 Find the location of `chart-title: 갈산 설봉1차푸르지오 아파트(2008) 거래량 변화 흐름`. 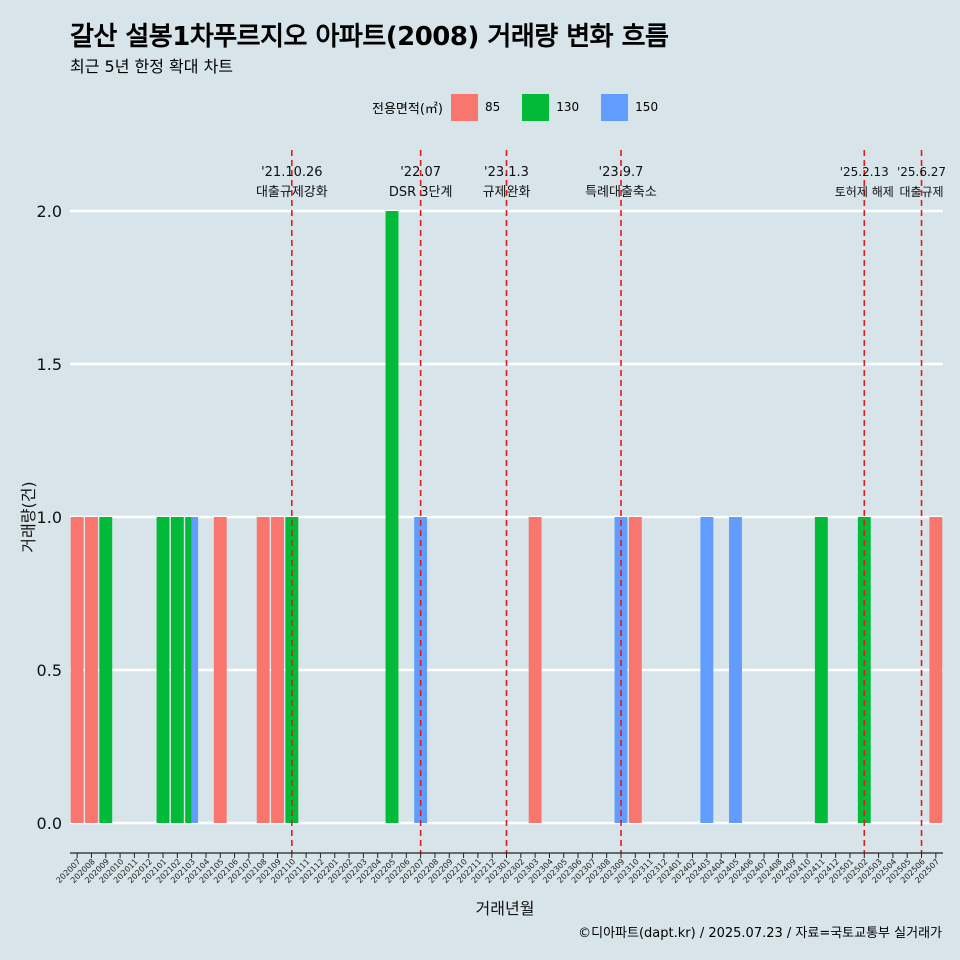

chart-title: 갈산 설봉1차푸르지오 아파트(2008) 거래량 변화 흐름 is located at coordinates (369, 37).